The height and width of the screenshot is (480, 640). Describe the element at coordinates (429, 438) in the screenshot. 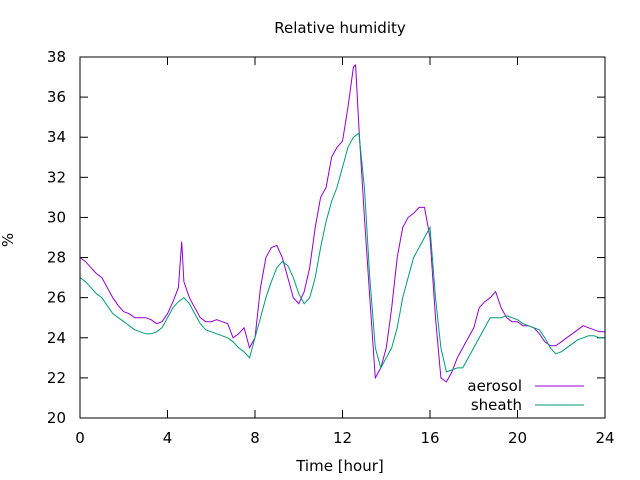

I see `x-tick-label: 16` at that location.